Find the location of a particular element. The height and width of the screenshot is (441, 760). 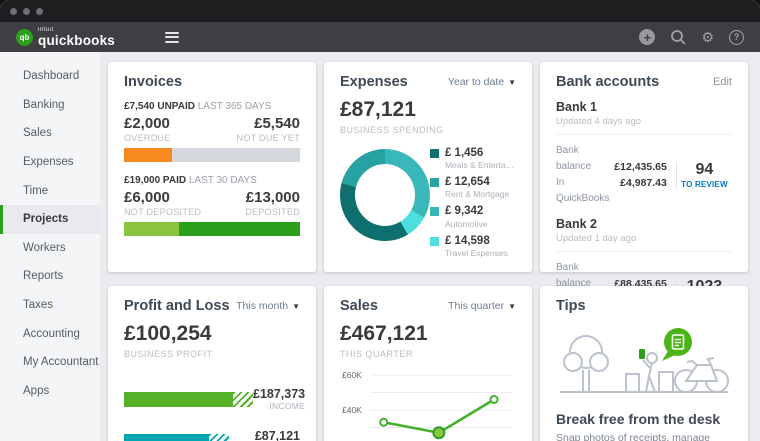

sidebar-item-time: Time is located at coordinates (36, 190).